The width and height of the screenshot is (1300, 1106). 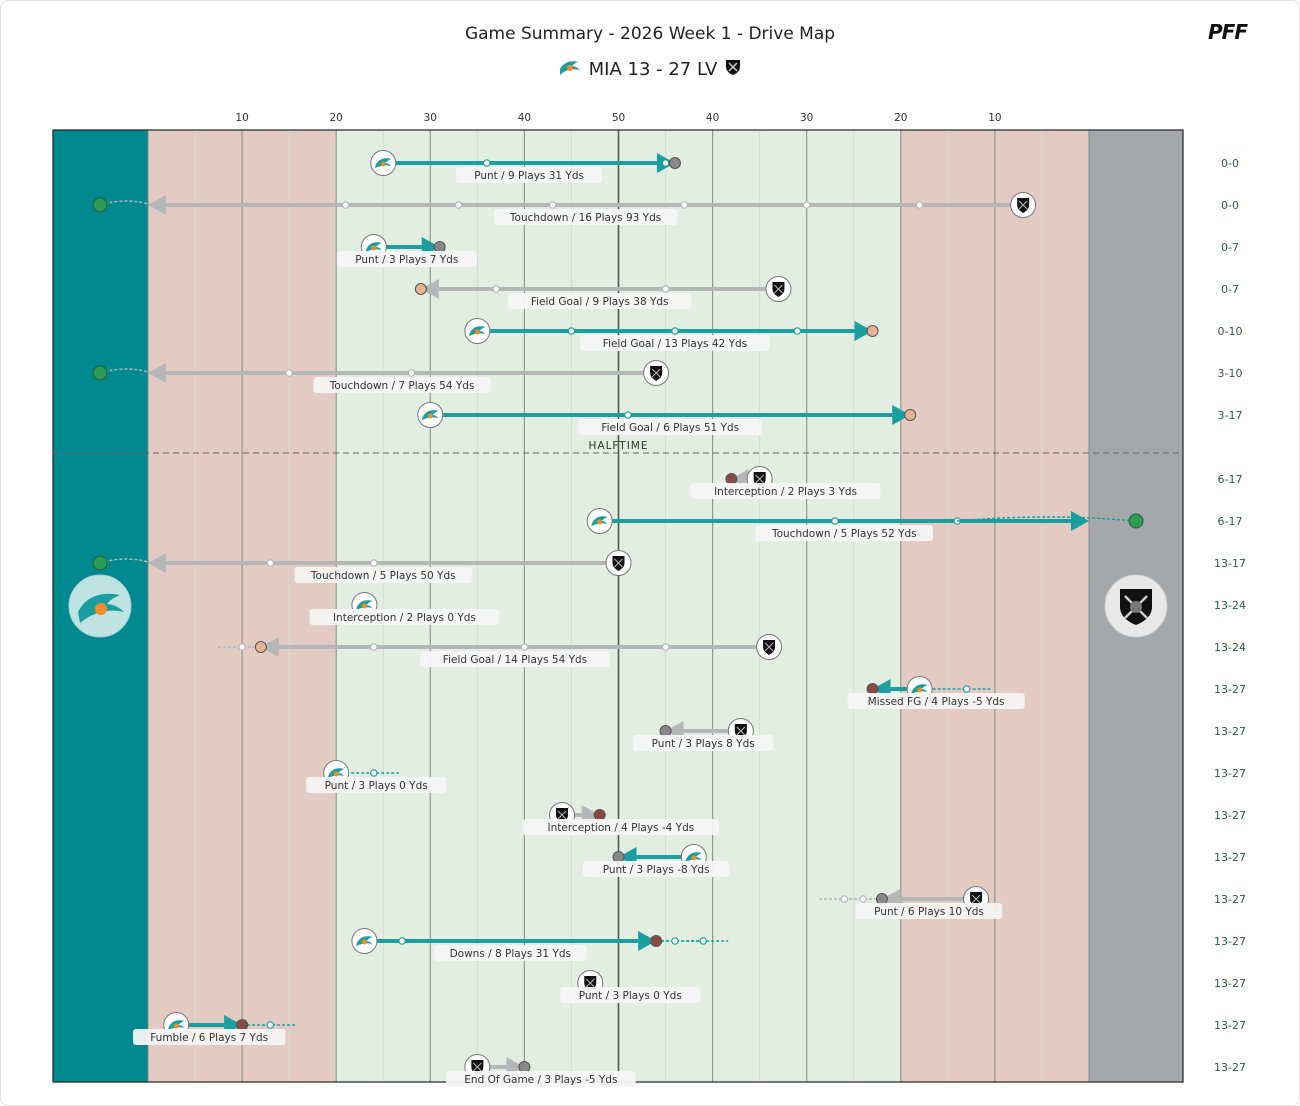 What do you see at coordinates (667, 376) in the screenshot?
I see `drive-row: Touchdown / 7 Plays 54 Yds 3-10` at bounding box center [667, 376].